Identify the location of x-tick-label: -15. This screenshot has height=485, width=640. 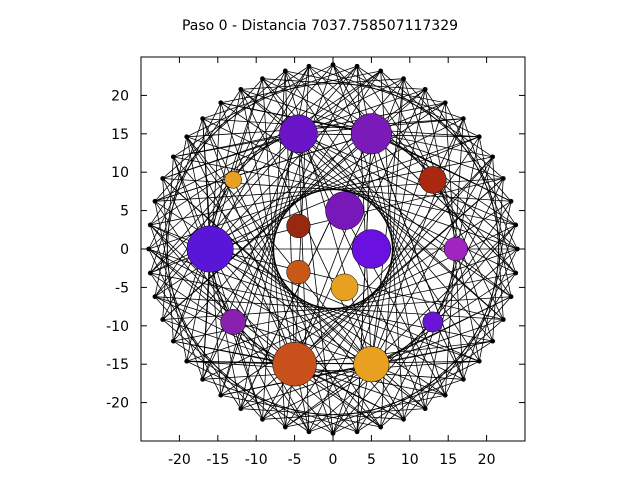
(217, 460).